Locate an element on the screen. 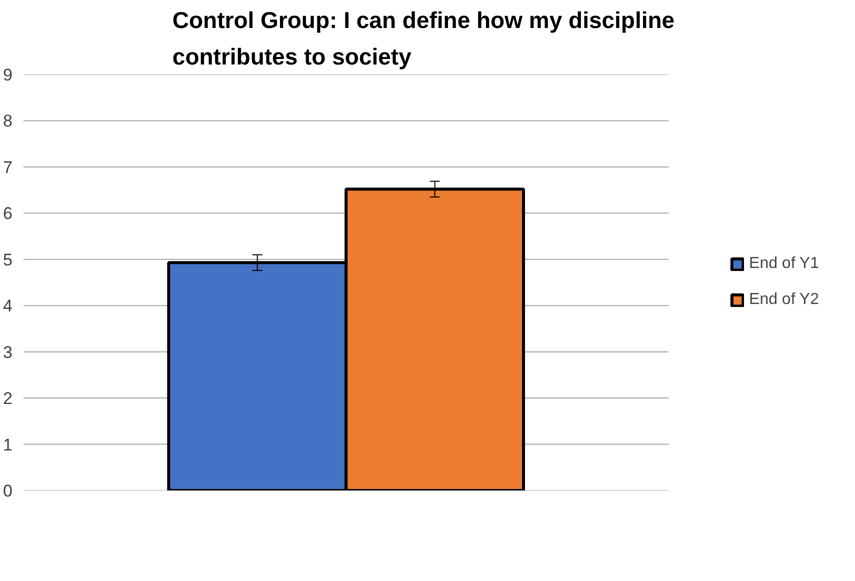 Image resolution: width=855 pixels, height=581 pixels. y-tick-label: 3 is located at coordinates (8, 352).